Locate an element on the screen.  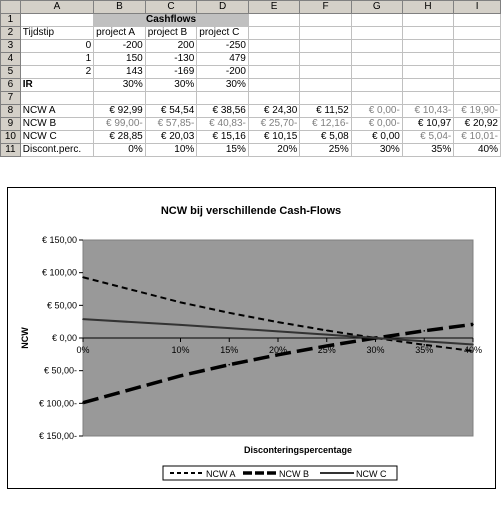
cell-H8: € 10,43- is located at coordinates (428, 111).